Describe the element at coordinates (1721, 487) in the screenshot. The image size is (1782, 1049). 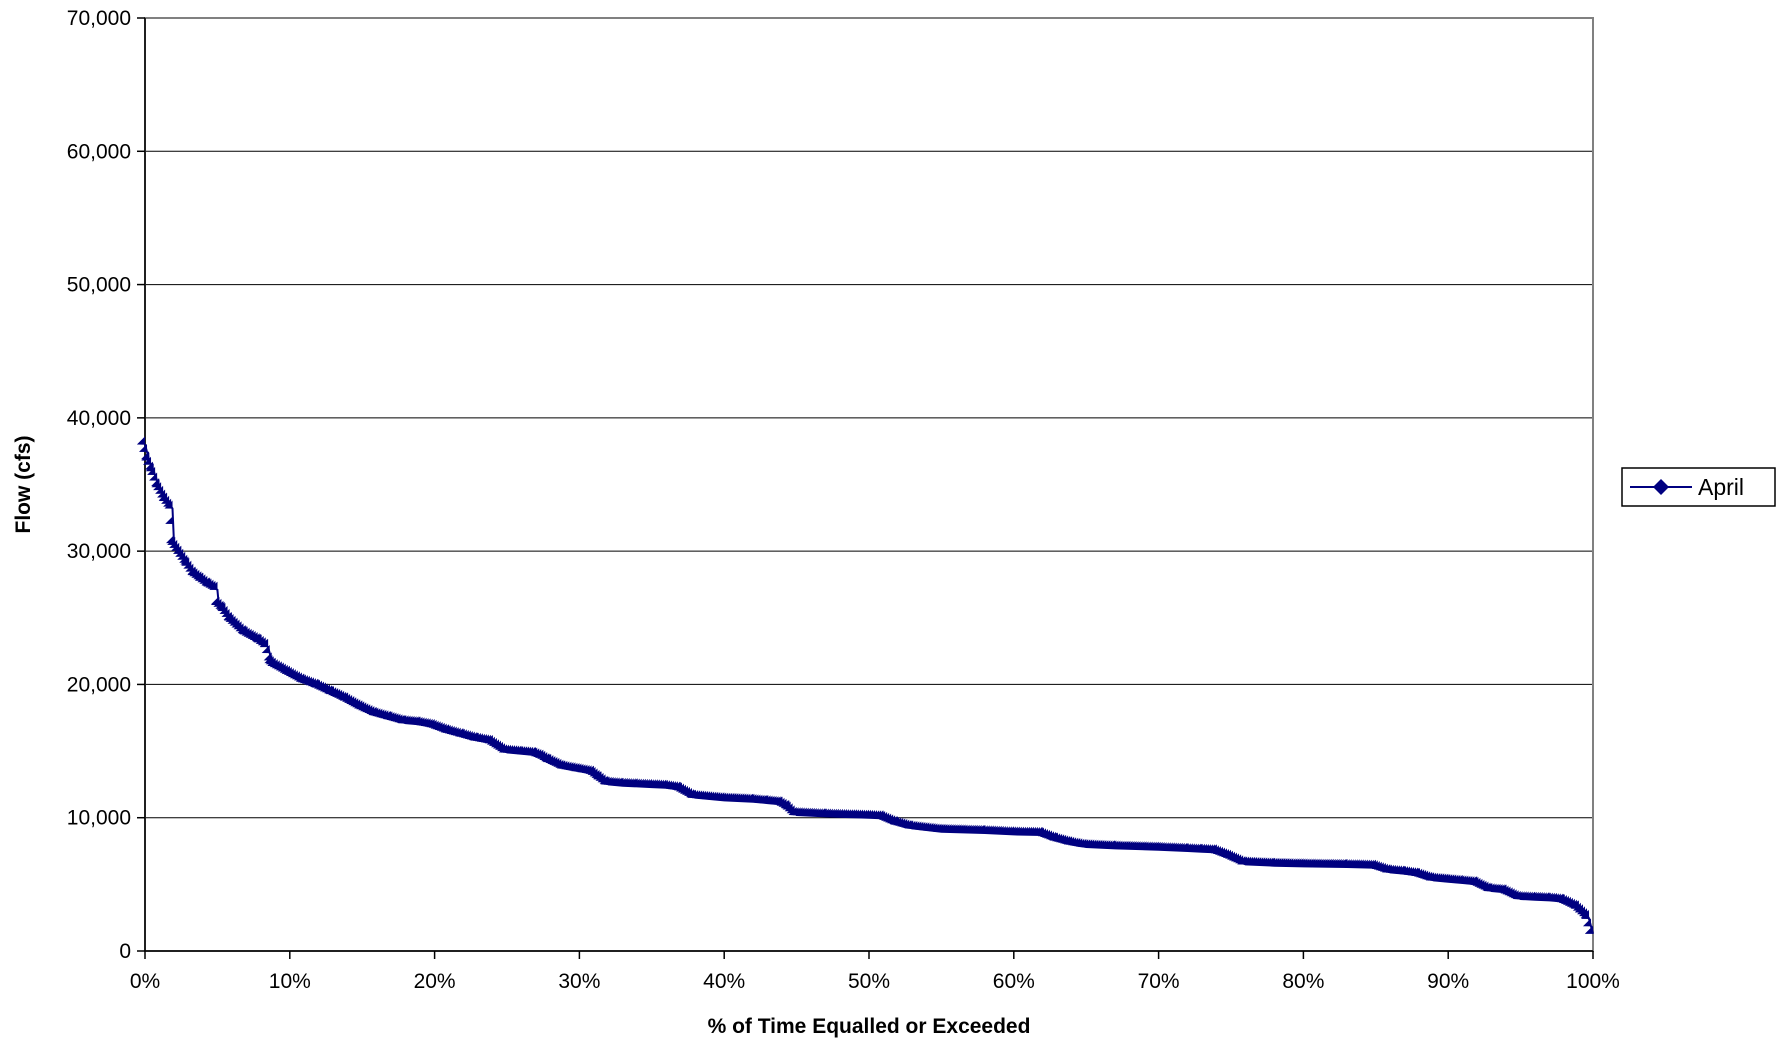
I see `legend-label-april: April` at that location.